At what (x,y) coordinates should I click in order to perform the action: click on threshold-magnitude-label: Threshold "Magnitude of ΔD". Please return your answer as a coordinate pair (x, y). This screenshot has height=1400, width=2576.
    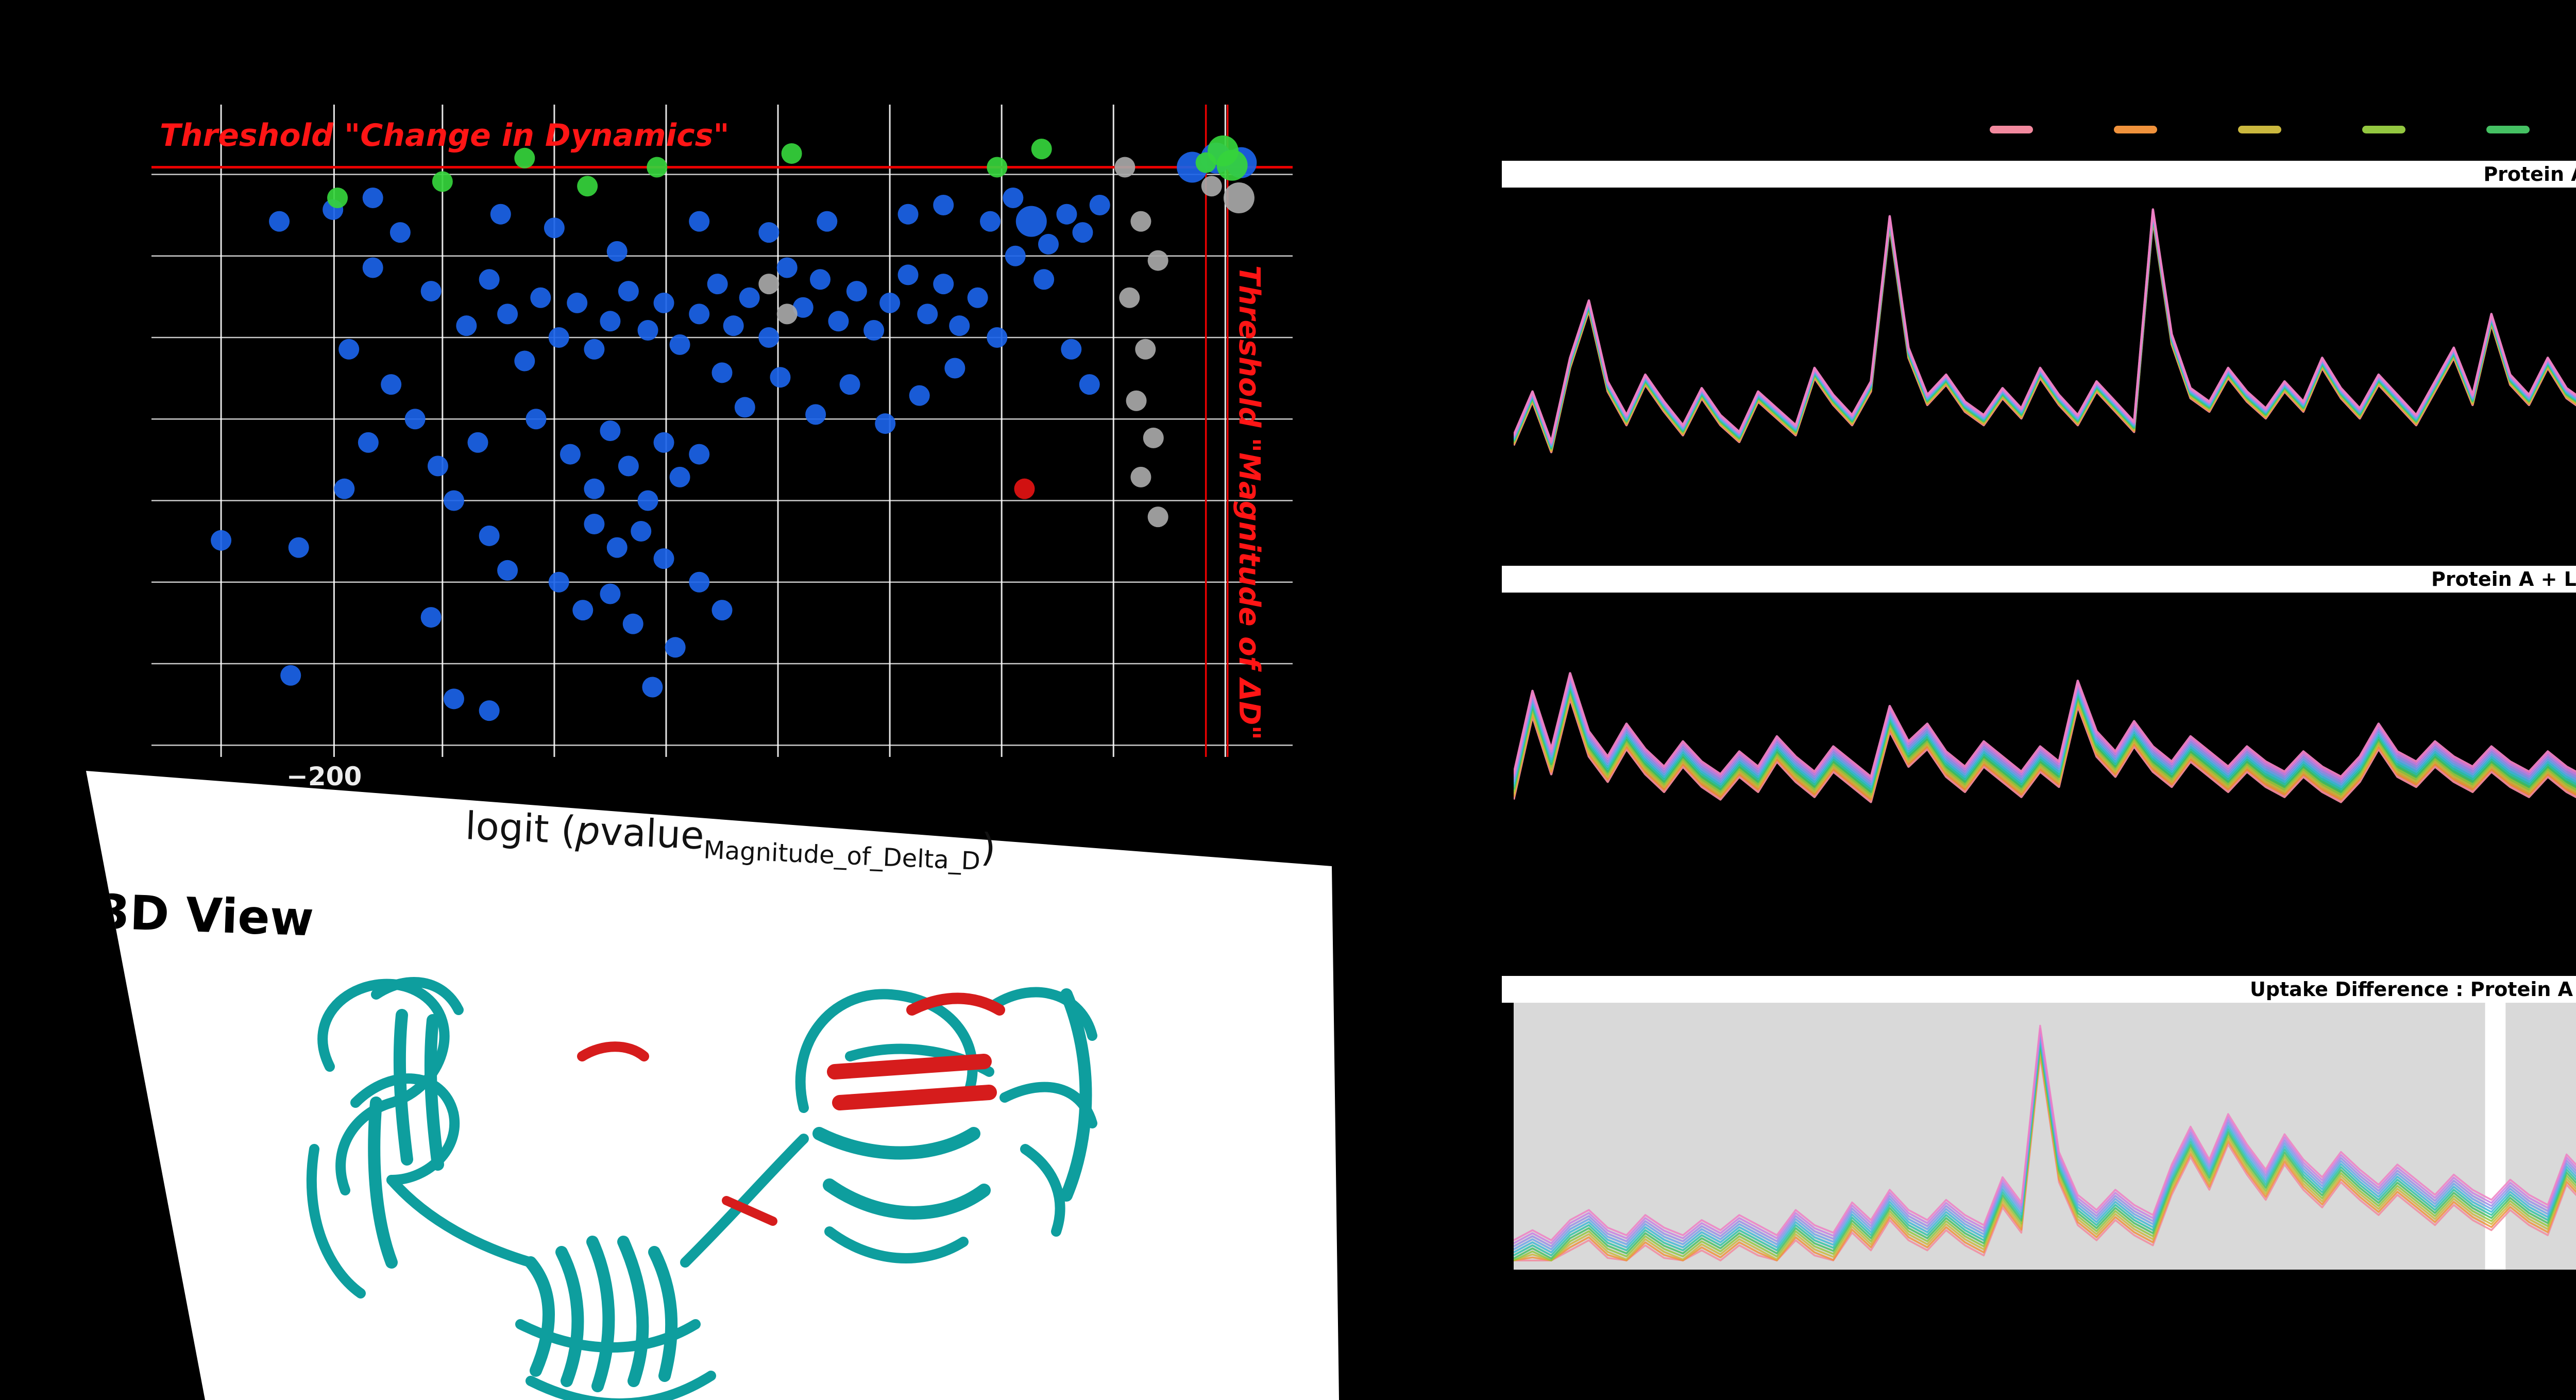
    Looking at the image, I should click on (1249, 502).